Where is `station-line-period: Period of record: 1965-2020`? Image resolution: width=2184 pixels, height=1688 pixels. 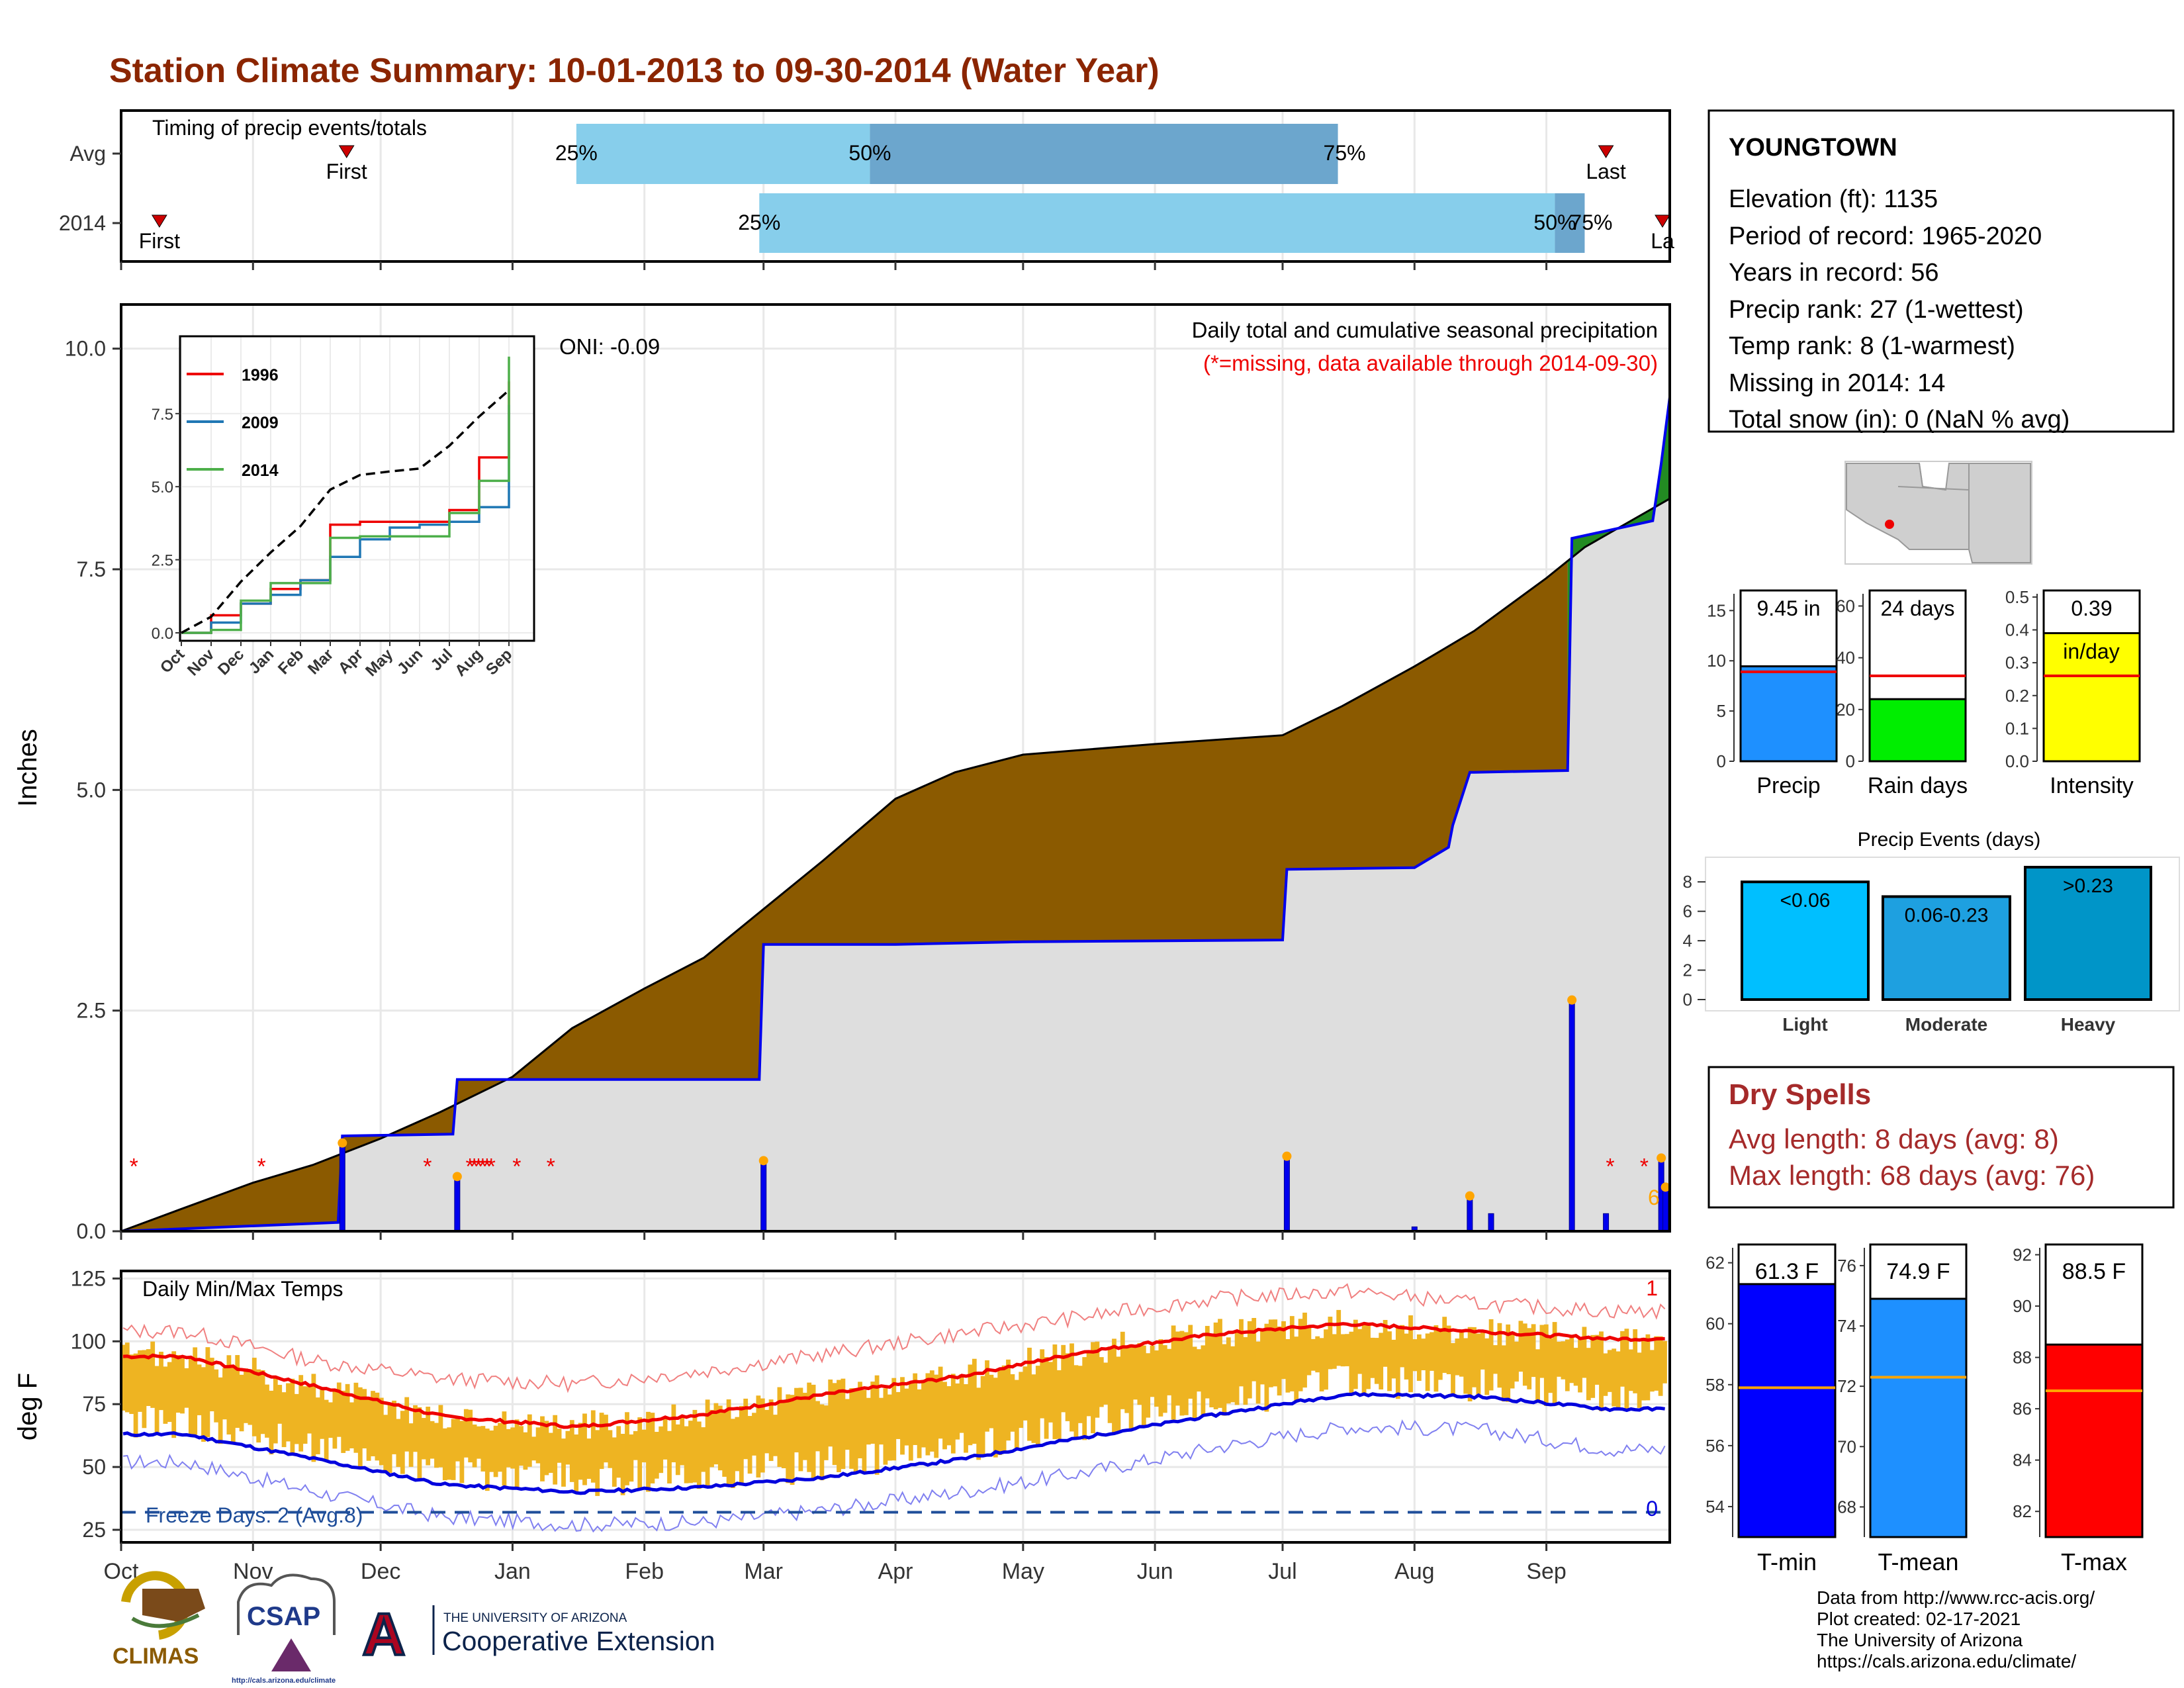 station-line-period: Period of record: 1965-2020 is located at coordinates (1885, 236).